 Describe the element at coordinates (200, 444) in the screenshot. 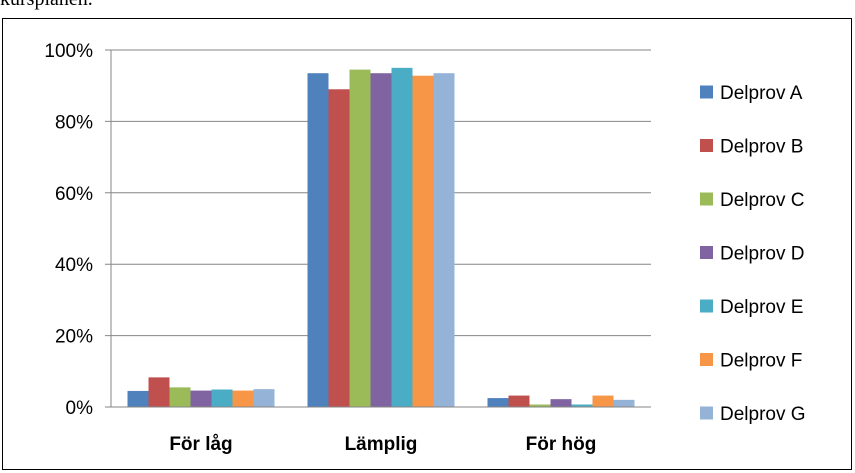

I see `x-category-label: För låg` at that location.